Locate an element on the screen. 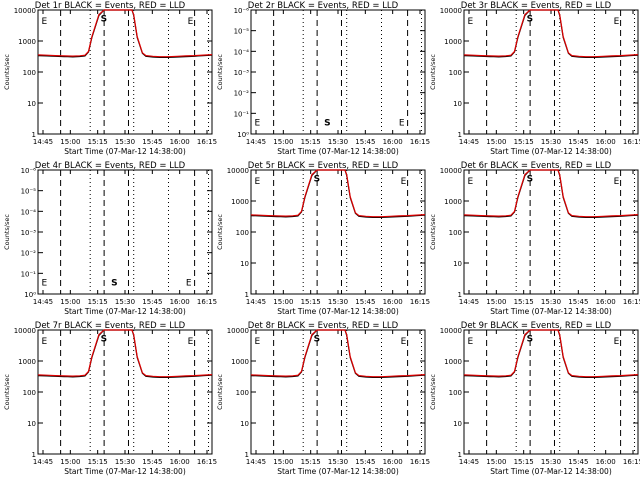  y-tick-label: 10⁻² is located at coordinates (242, 94).